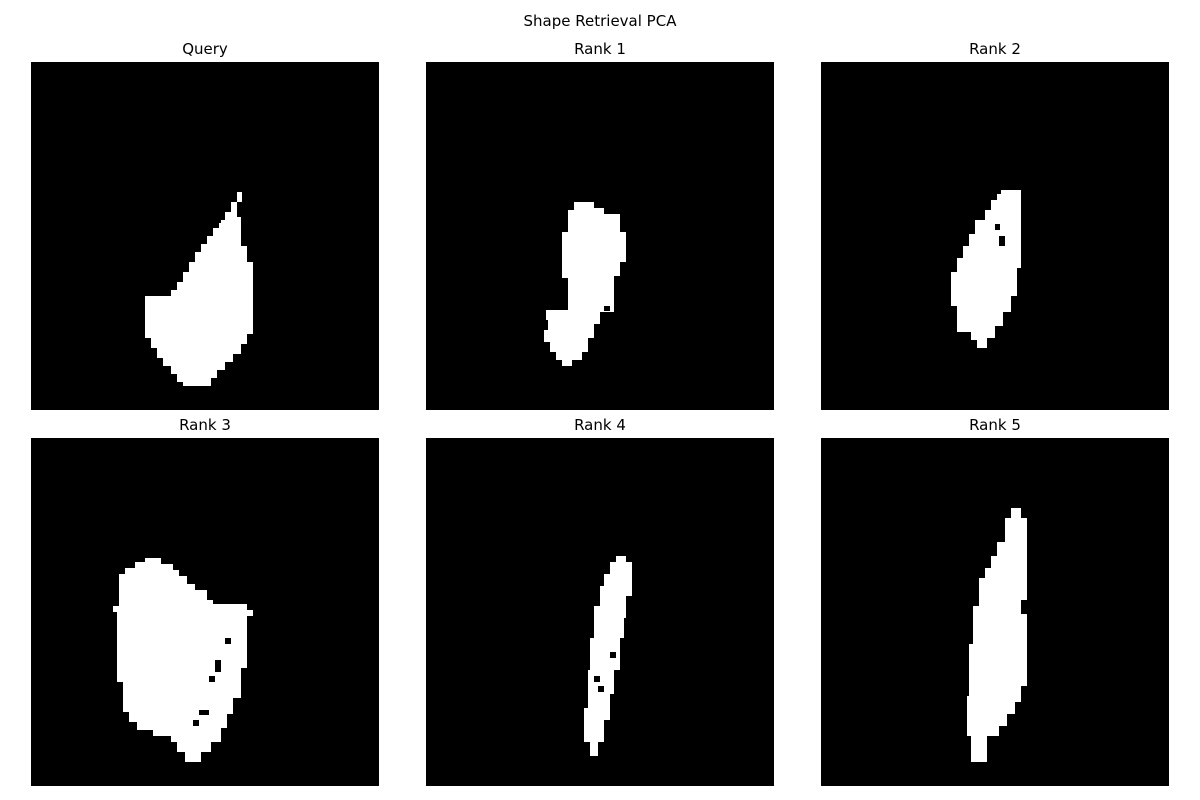 Image resolution: width=1200 pixels, height=800 pixels. What do you see at coordinates (205, 49) in the screenshot?
I see `panel-title-query: Query` at bounding box center [205, 49].